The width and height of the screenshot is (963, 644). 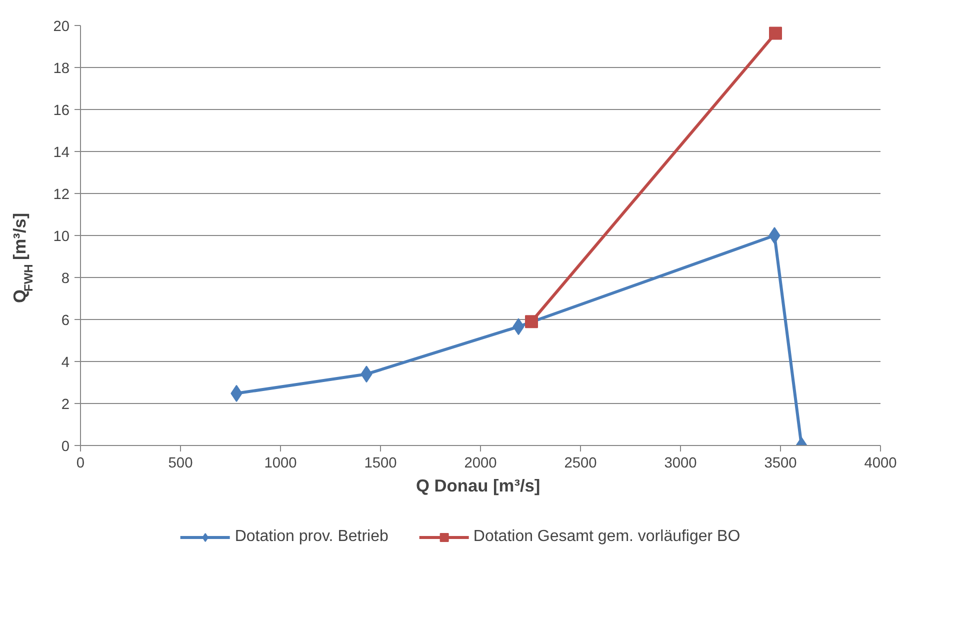 What do you see at coordinates (61, 237) in the screenshot?
I see `y-tick-label: 10` at bounding box center [61, 237].